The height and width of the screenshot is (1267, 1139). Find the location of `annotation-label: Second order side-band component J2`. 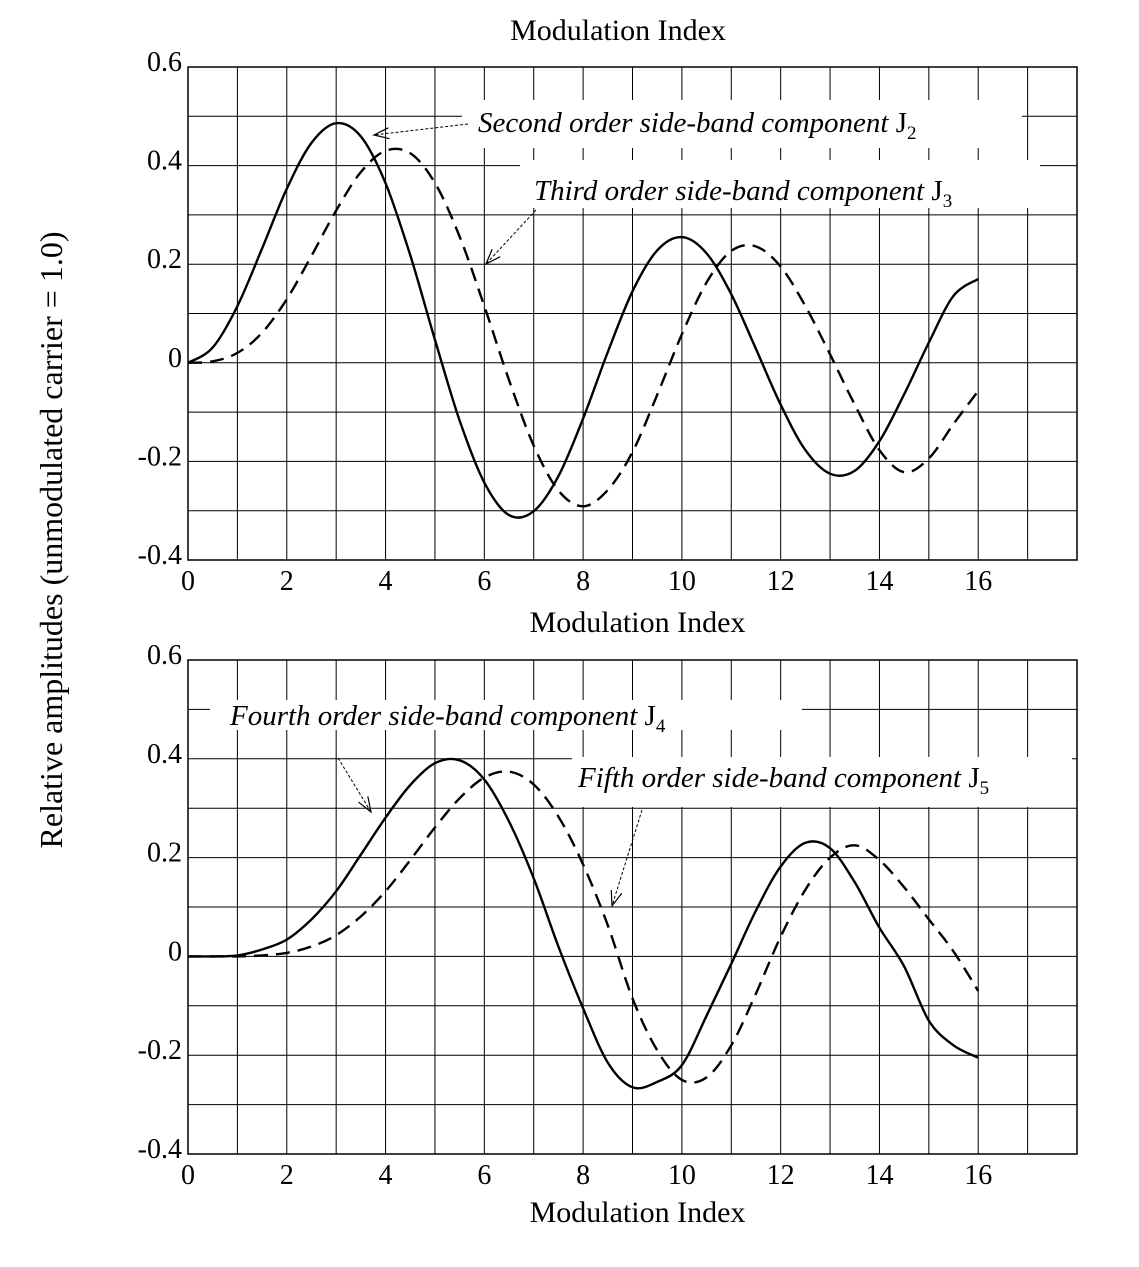

annotation-label: Second order side-band component J2 is located at coordinates (697, 125).